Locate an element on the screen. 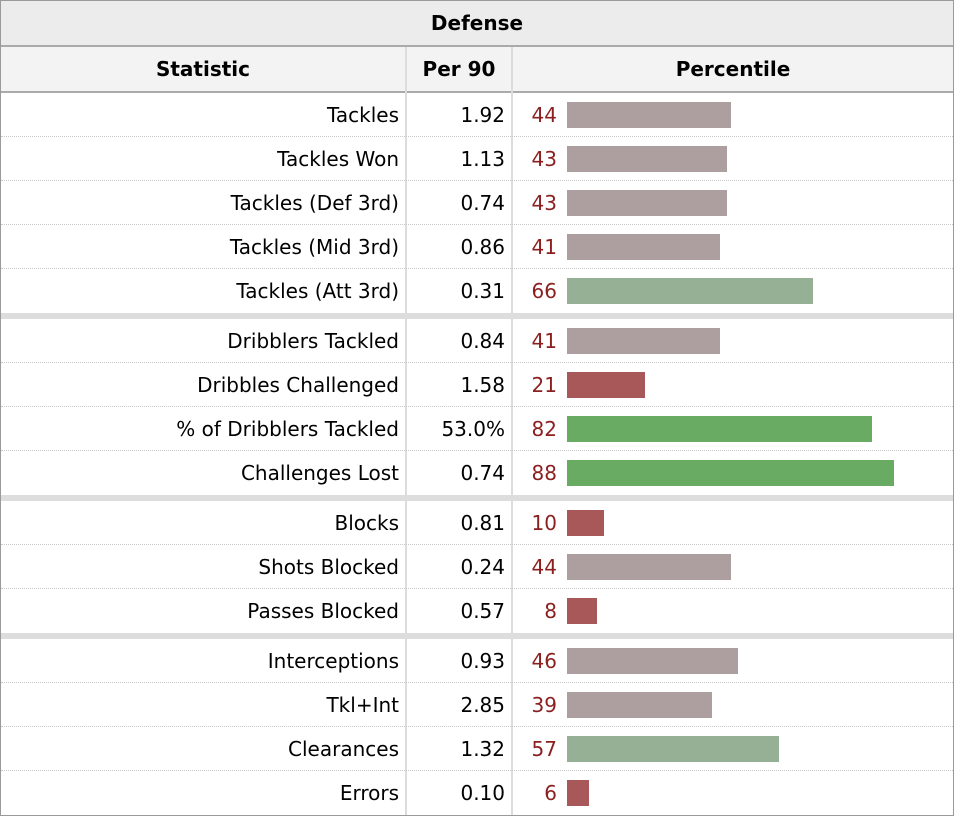  table-row: Passes Blocked 0.57 8 is located at coordinates (477, 611).